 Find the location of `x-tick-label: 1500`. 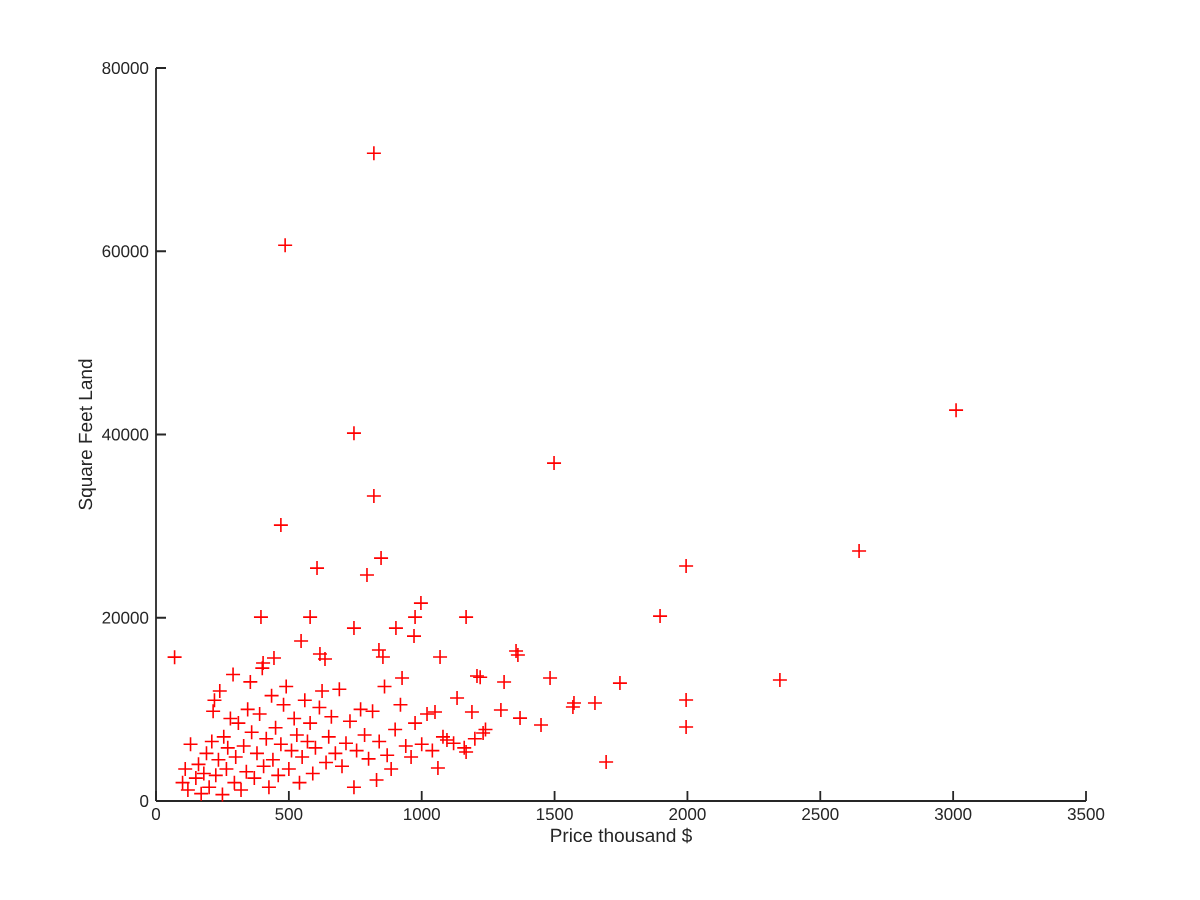

x-tick-label: 1500 is located at coordinates (554, 814).